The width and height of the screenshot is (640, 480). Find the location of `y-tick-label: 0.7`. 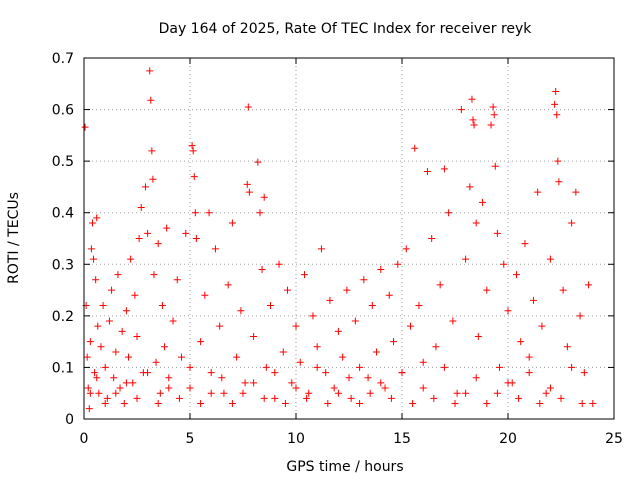

y-tick-label: 0.7 is located at coordinates (63, 59).